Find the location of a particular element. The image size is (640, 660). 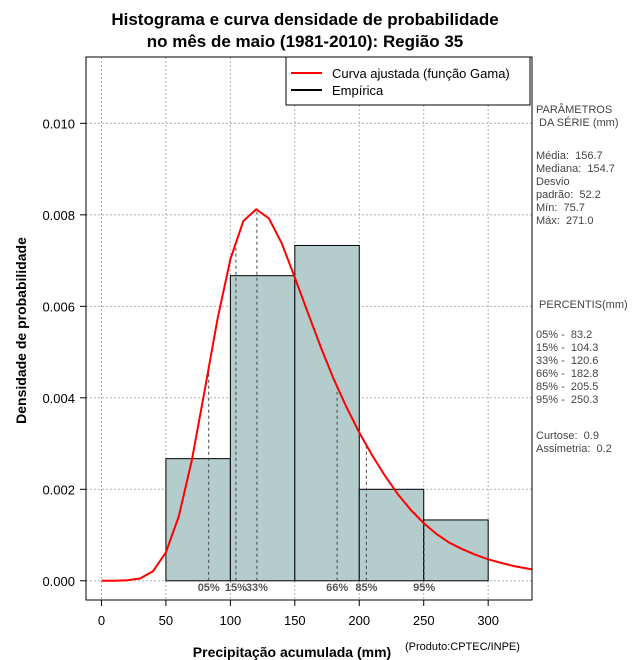

x-tick-label: 250 is located at coordinates (424, 620).